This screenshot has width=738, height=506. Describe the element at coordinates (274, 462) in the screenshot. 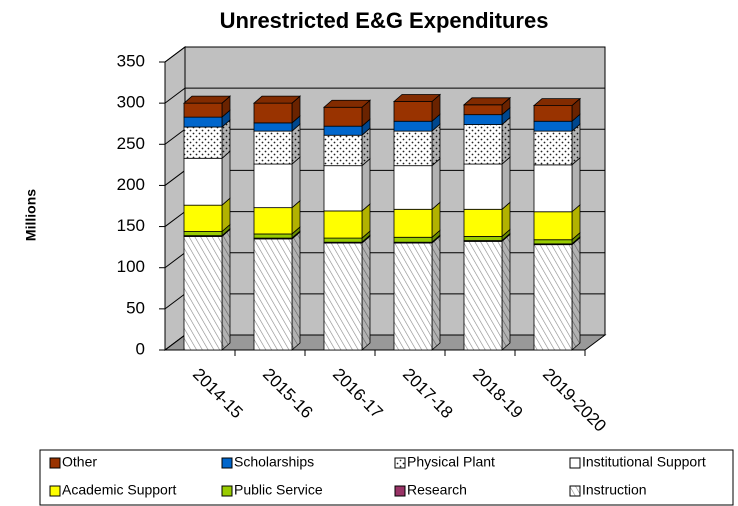

I see `legend-label: Scholarships` at that location.